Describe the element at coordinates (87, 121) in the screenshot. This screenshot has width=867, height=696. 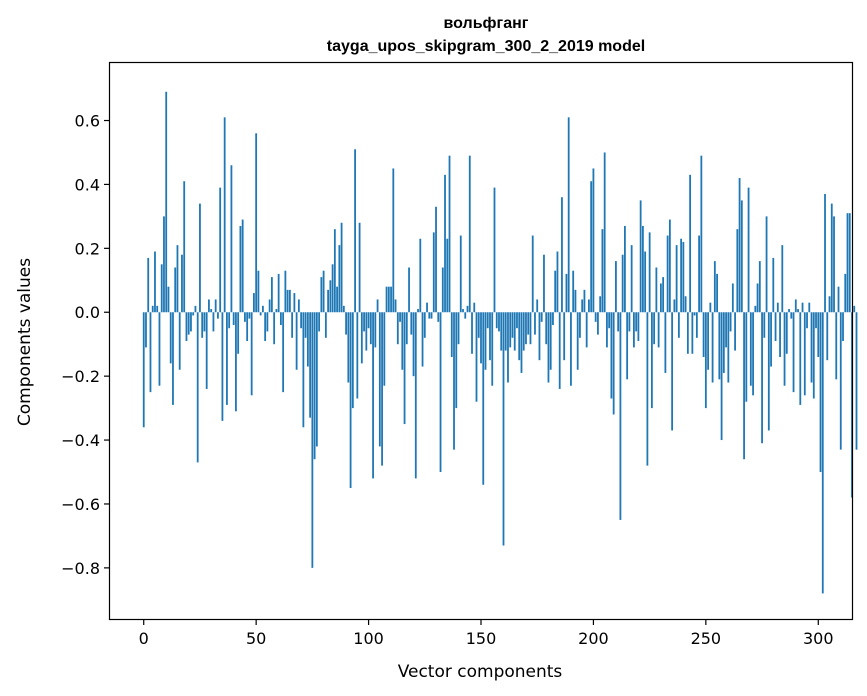
I see `y-tick-label: 0.6` at that location.